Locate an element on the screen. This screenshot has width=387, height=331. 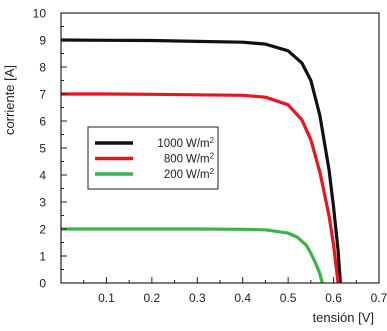
x-tick-label: 0.6 is located at coordinates (333, 298).